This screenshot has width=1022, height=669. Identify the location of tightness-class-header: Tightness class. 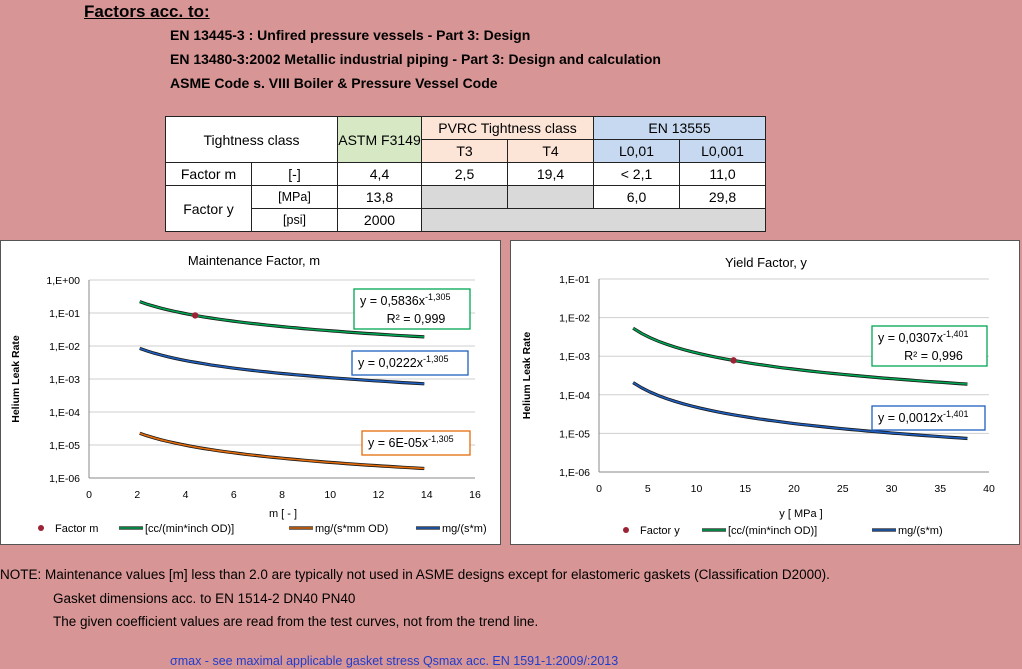
(251, 139).